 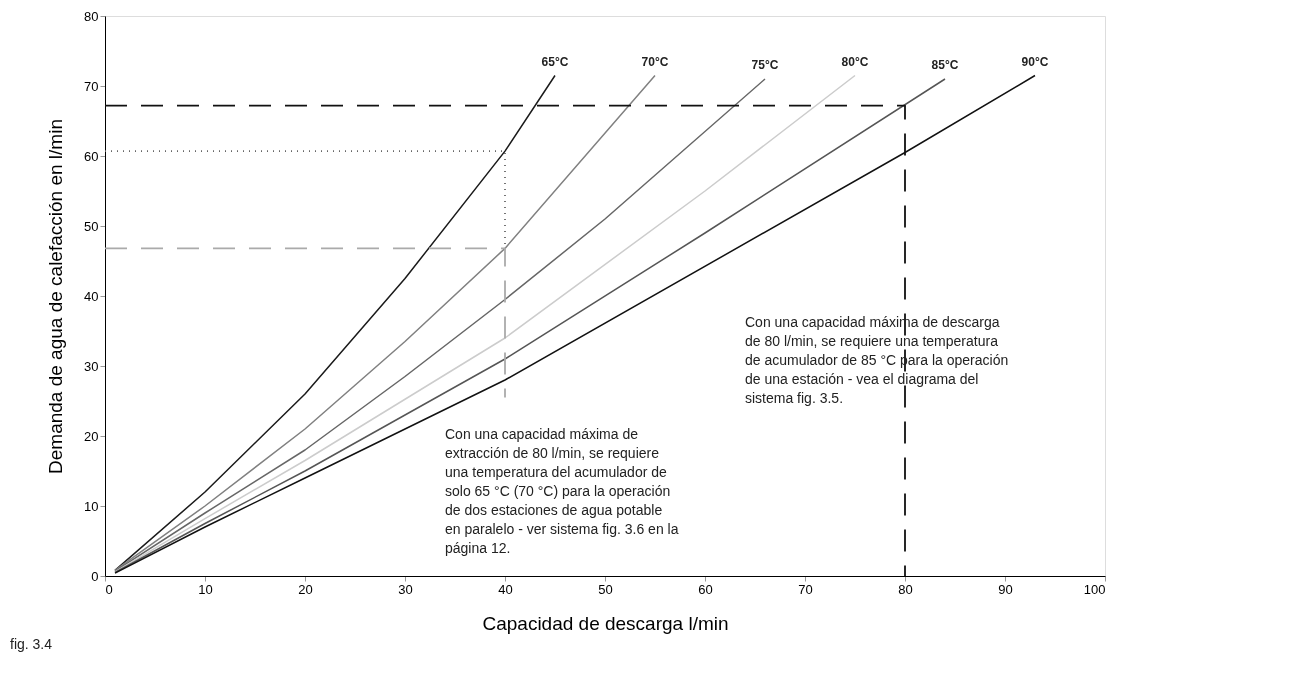 What do you see at coordinates (705, 589) in the screenshot?
I see `x-tick-label: 60` at bounding box center [705, 589].